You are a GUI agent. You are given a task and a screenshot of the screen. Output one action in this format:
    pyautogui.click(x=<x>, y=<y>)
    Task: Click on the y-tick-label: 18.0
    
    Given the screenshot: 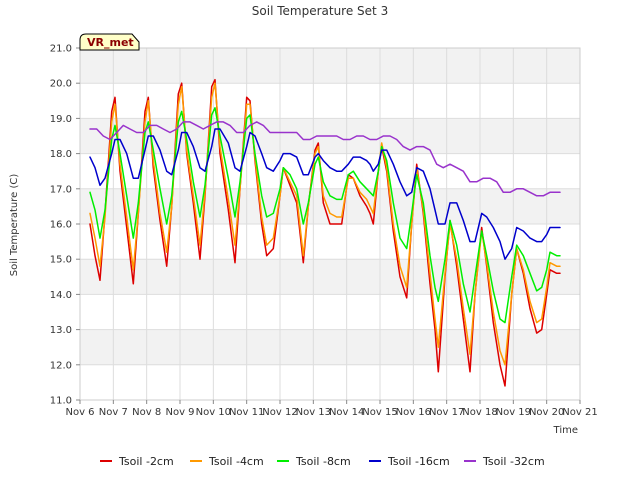 What is the action you would take?
    pyautogui.click(x=61, y=154)
    